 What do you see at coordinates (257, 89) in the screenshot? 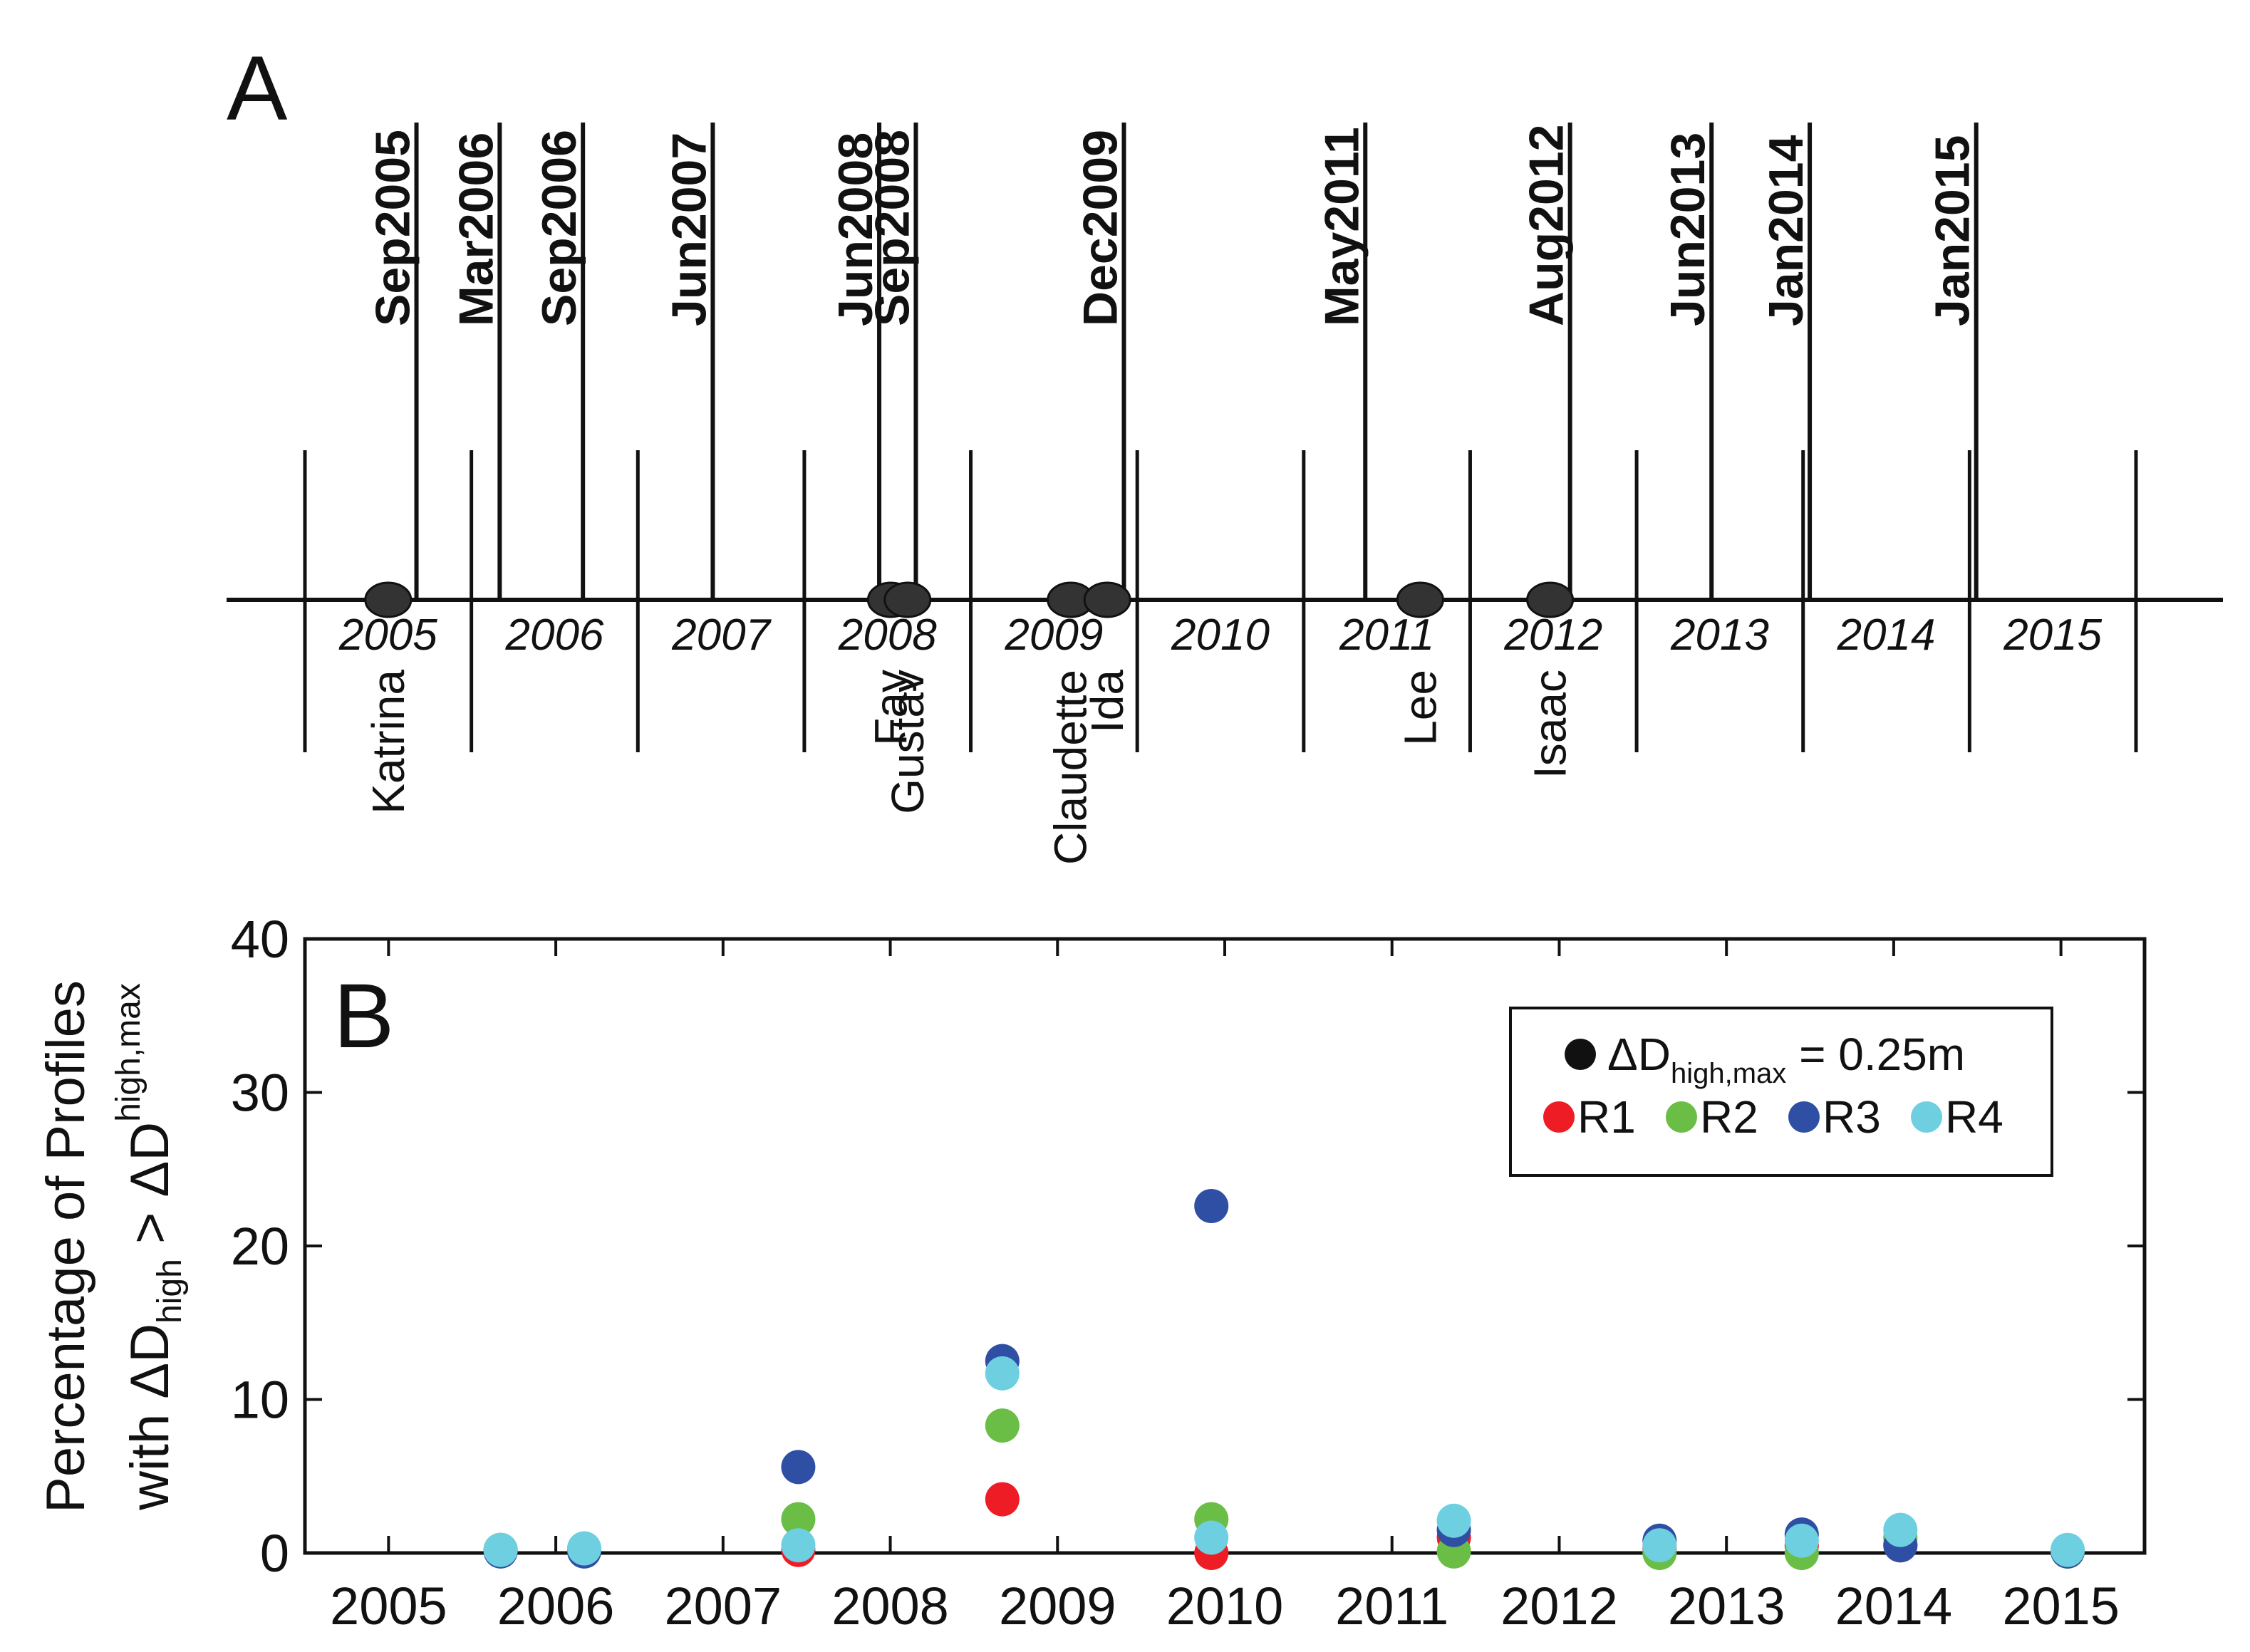
I see `panel-a-letter: A` at bounding box center [257, 89].